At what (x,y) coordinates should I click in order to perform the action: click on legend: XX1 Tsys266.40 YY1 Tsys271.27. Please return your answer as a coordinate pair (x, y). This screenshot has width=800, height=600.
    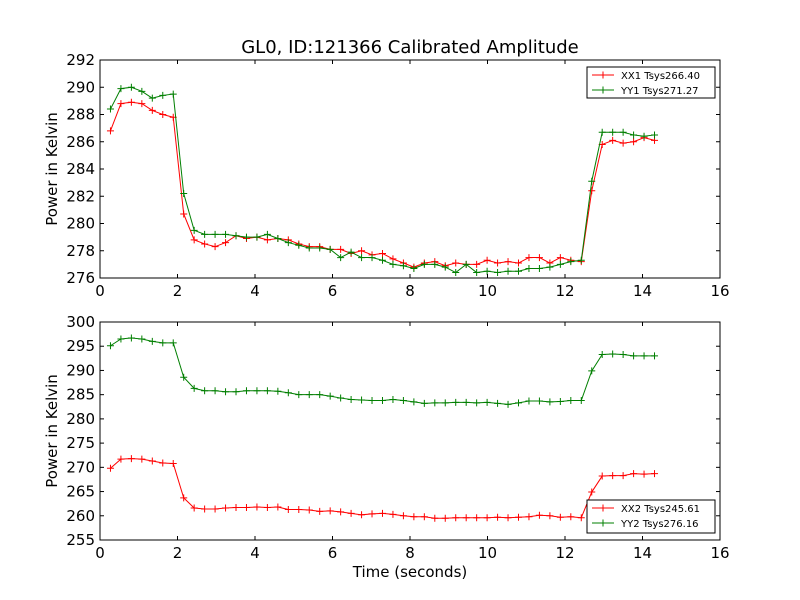
    Looking at the image, I should click on (651, 82).